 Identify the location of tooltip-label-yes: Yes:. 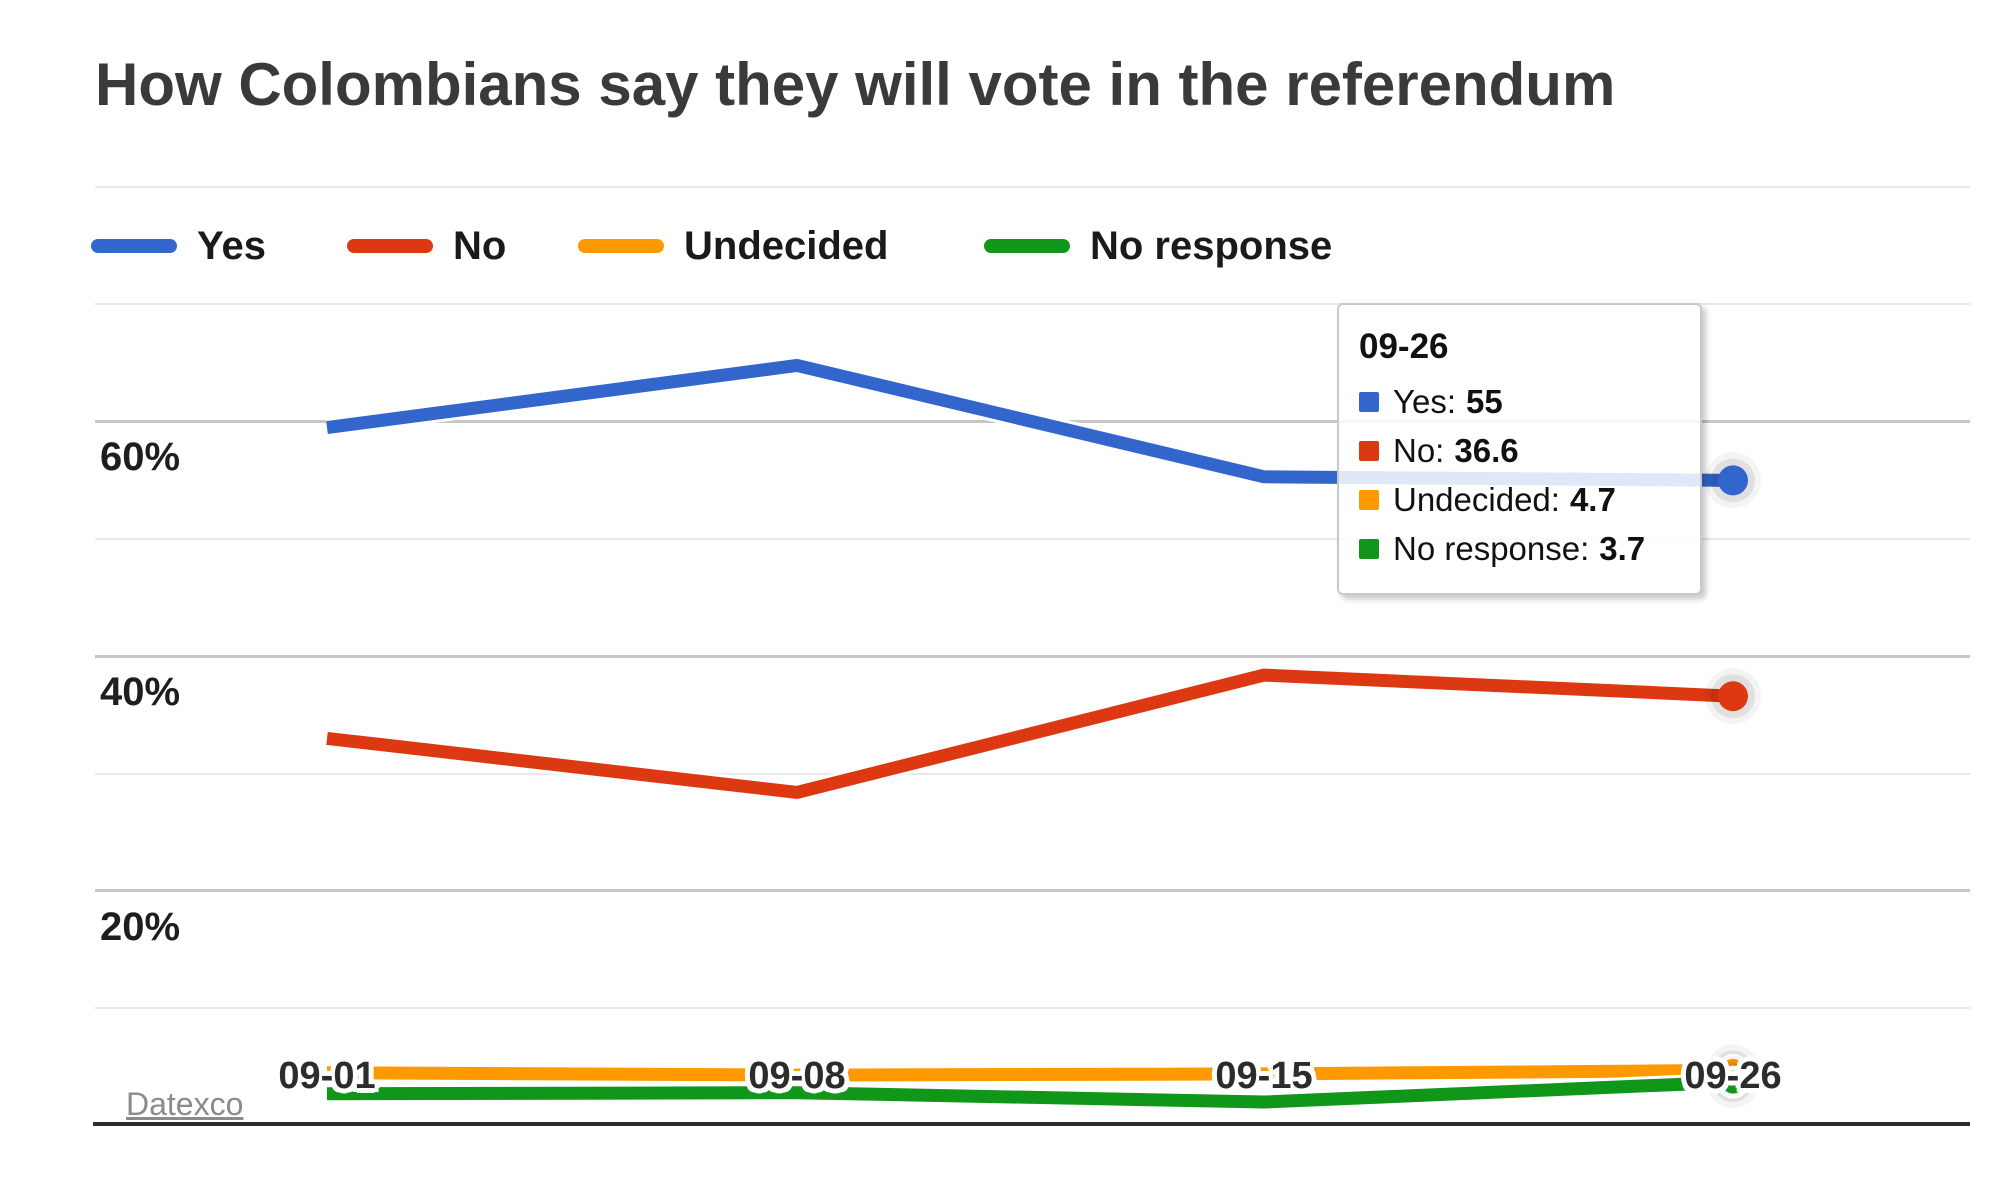
(1425, 401).